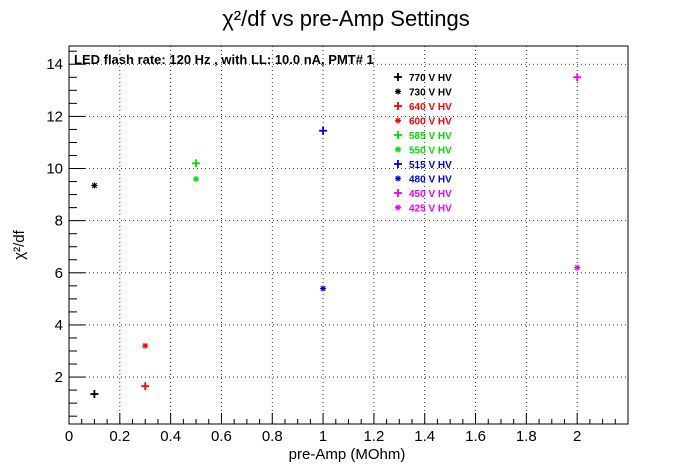 The width and height of the screenshot is (696, 472). I want to click on x-tick-label: 1.8, so click(526, 436).